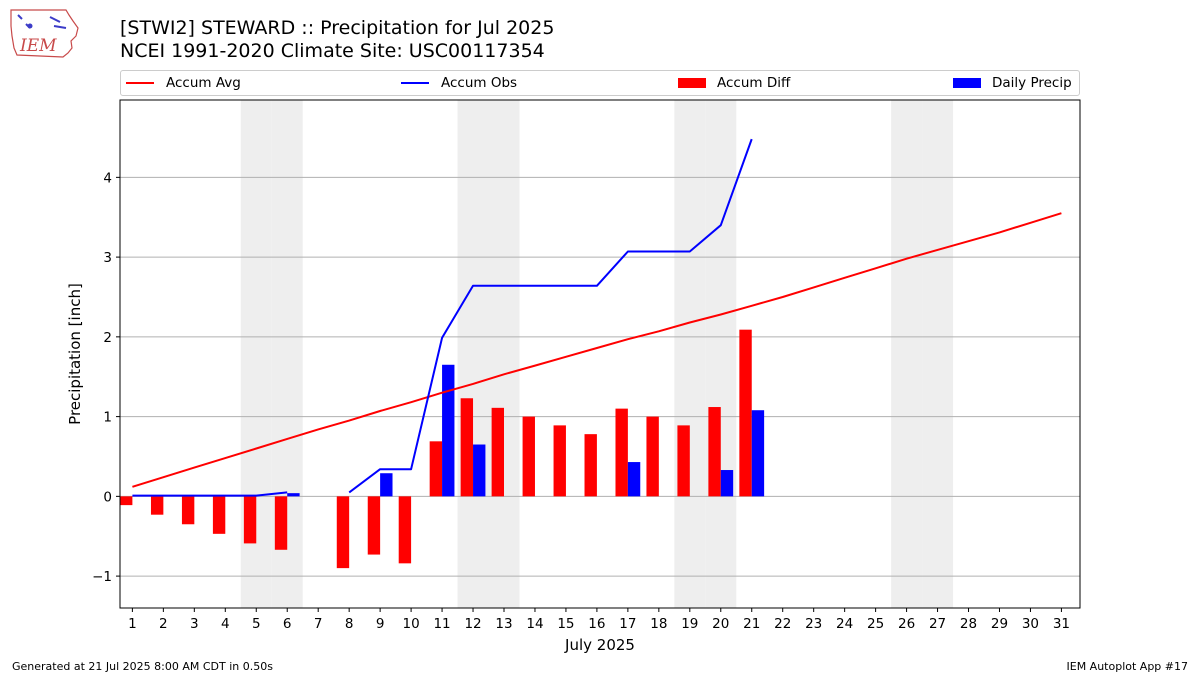 This screenshot has width=1200, height=675. I want to click on x-tick-label: 7, so click(318, 624).